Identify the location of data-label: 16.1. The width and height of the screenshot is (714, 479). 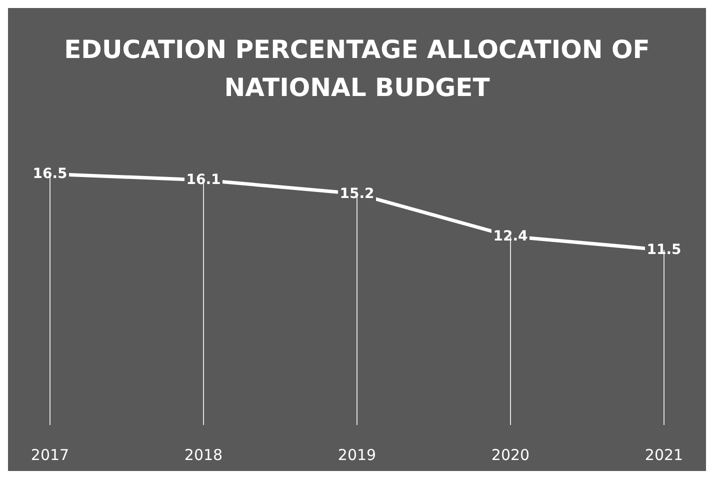
(203, 180).